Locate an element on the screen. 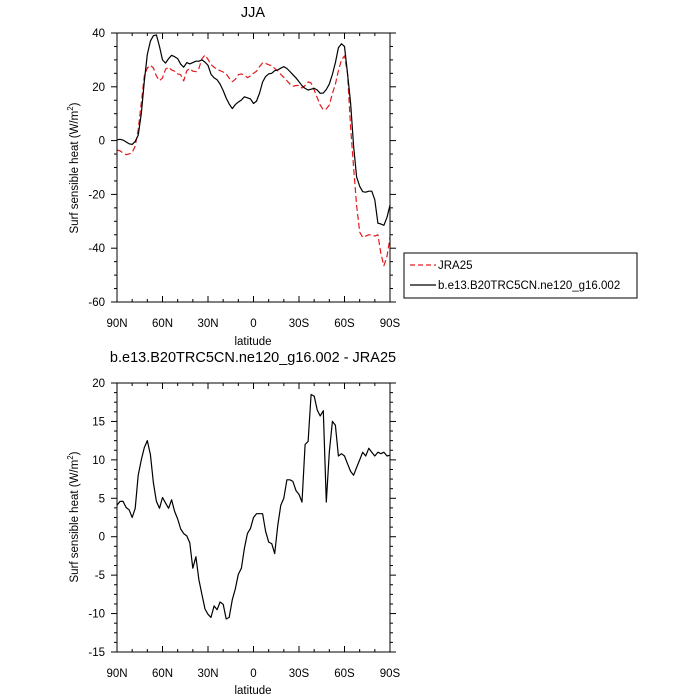 This screenshot has height=700, width=700. bottom-panel-series is located at coordinates (253, 506).